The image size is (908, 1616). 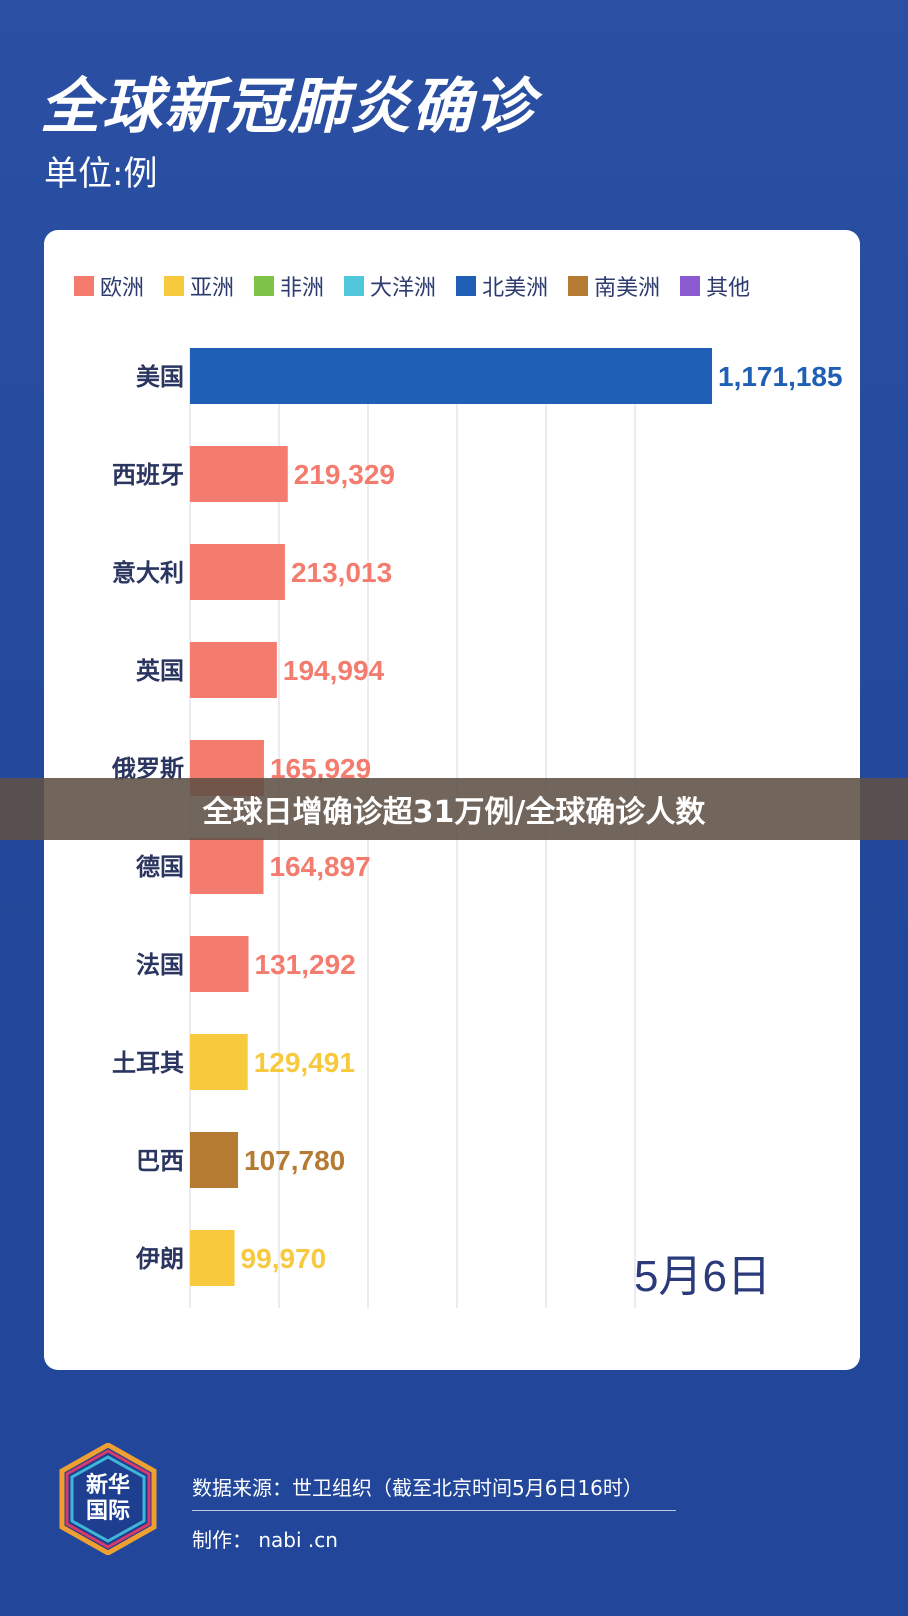 I want to click on value-label: 99,970, so click(x=284, y=1258).